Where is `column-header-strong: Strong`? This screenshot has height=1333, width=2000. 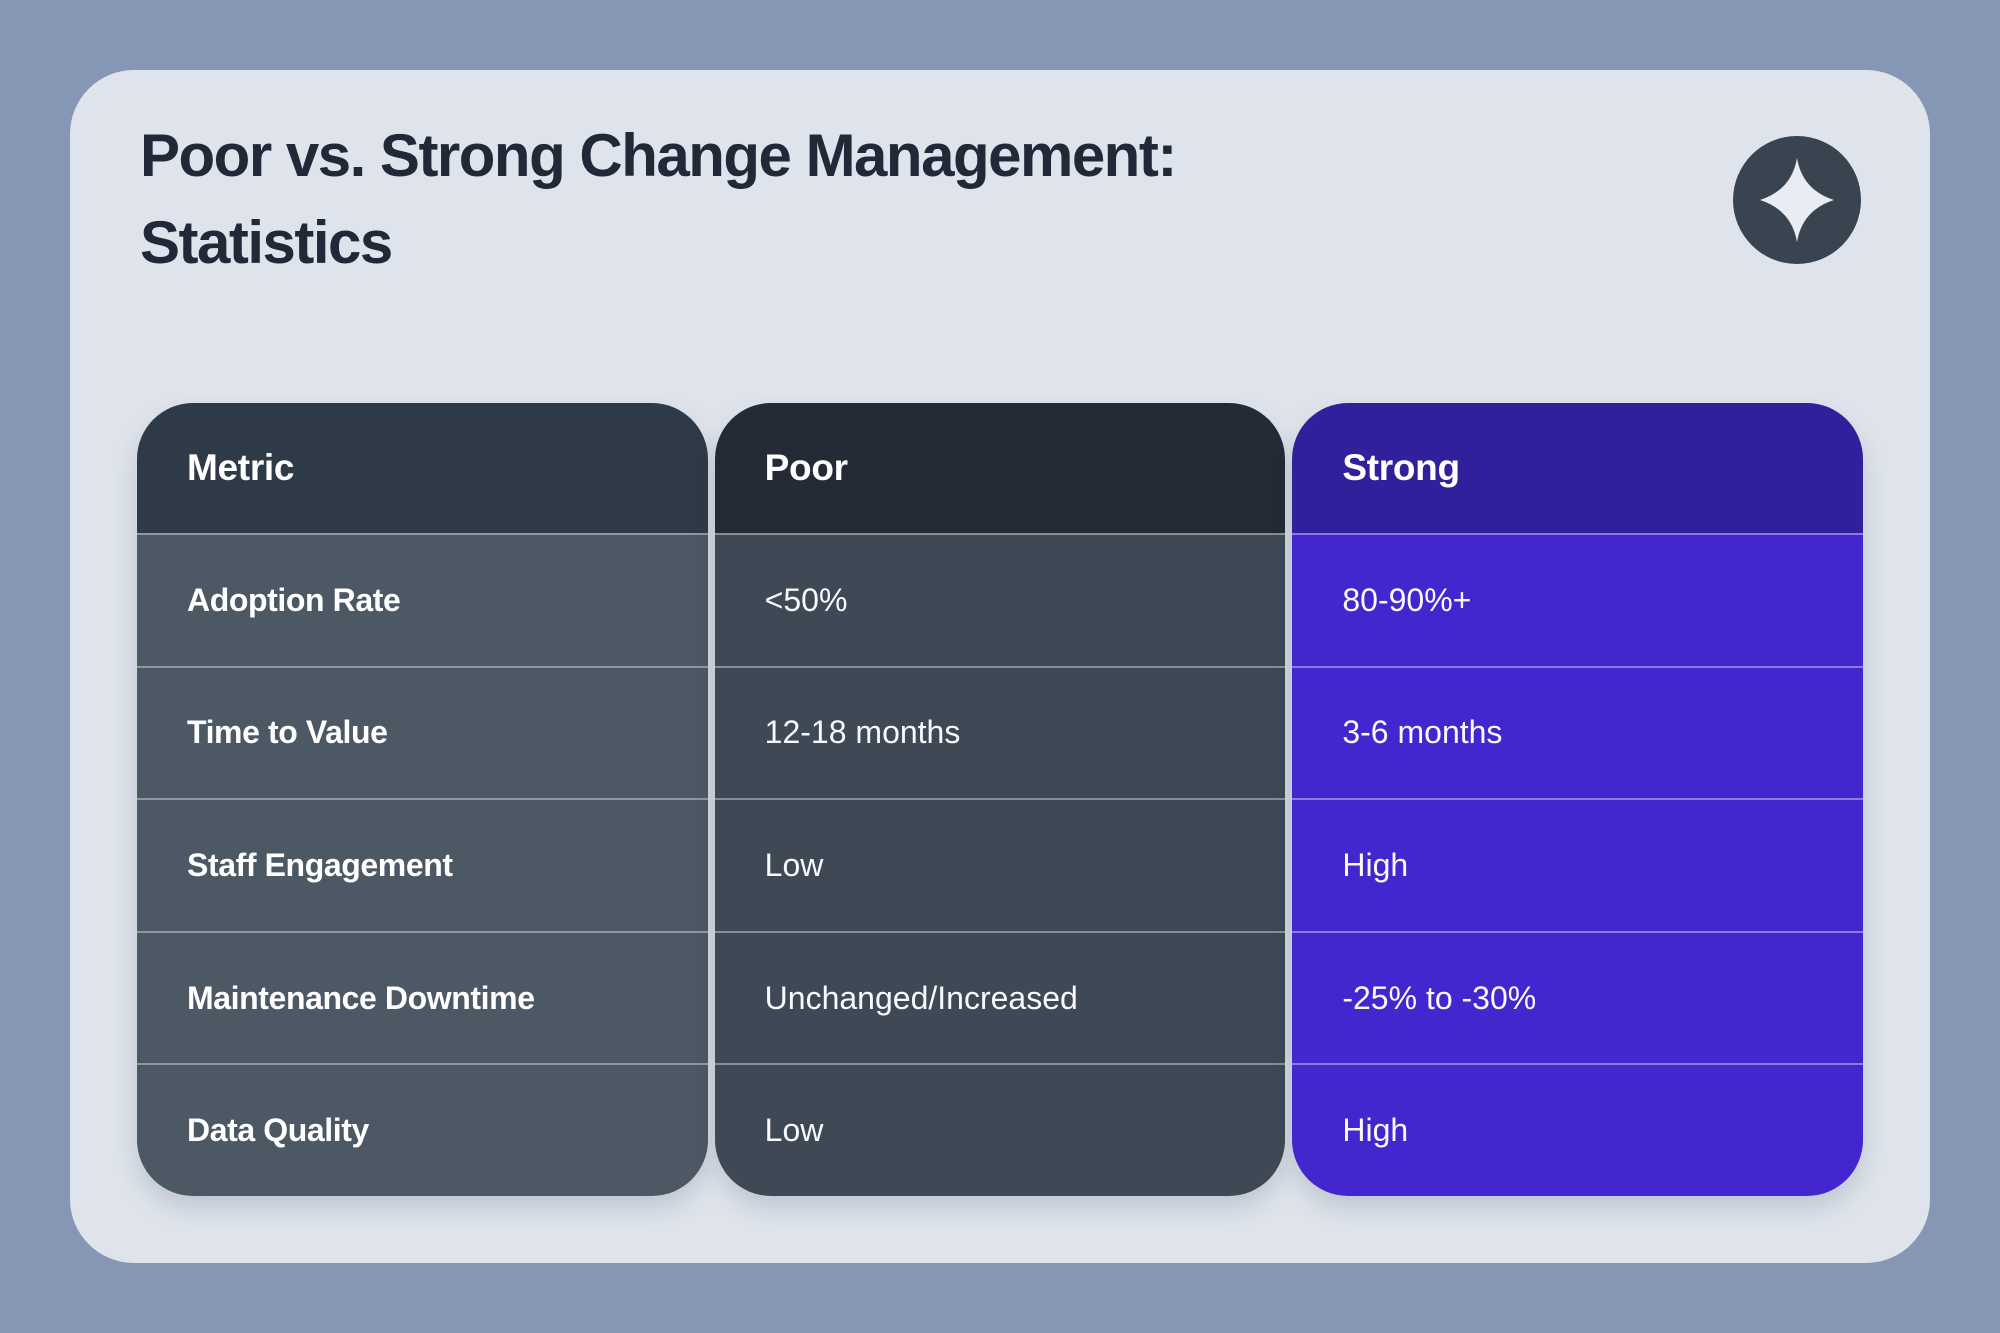 column-header-strong: Strong is located at coordinates (1578, 468).